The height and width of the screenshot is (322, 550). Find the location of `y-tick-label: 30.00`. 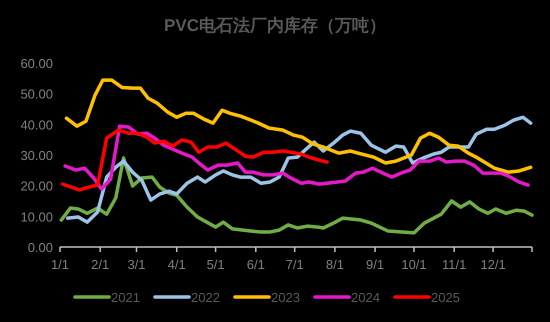

y-tick-label: 30.00 is located at coordinates (36, 155).